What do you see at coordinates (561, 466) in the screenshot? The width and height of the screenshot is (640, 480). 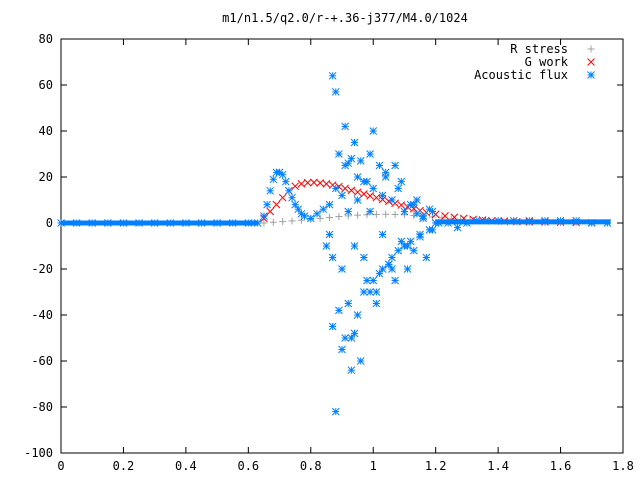 I see `x-tick-label: 1.6` at bounding box center [561, 466].